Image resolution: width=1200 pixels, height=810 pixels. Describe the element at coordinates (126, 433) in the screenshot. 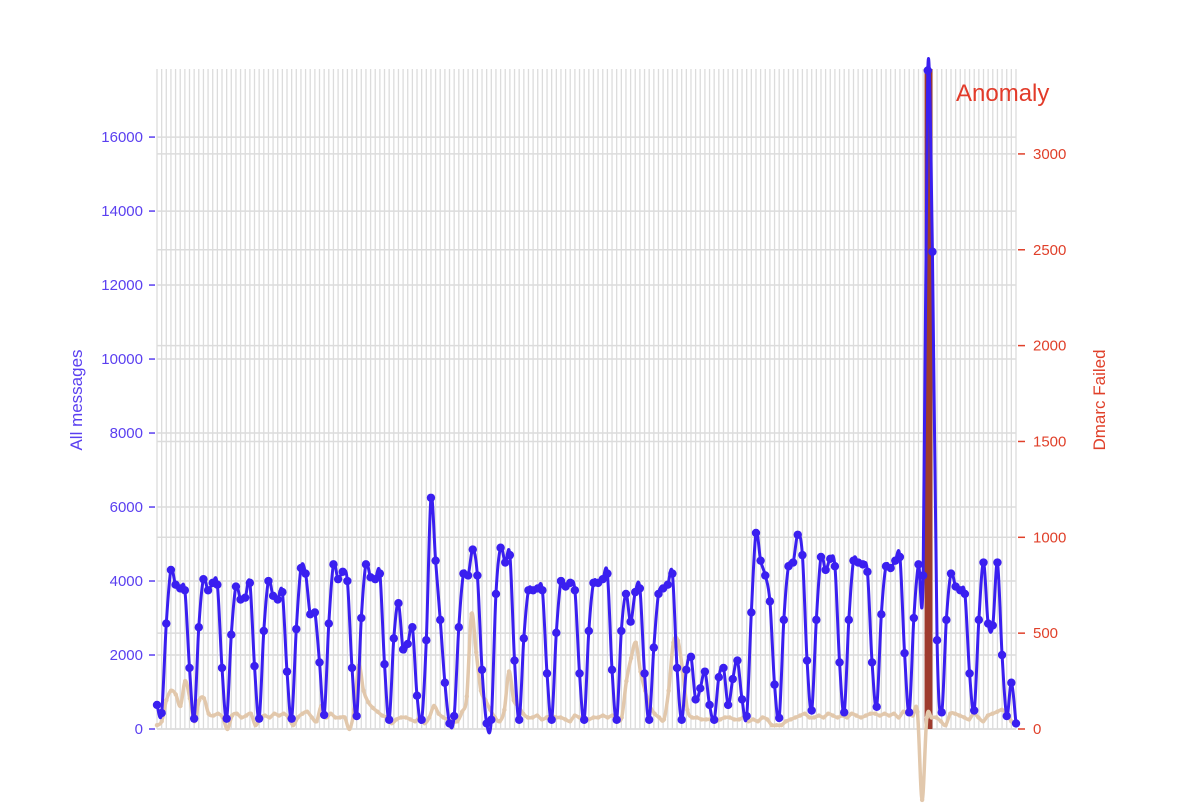

I see `left-tick-label: 8000` at that location.